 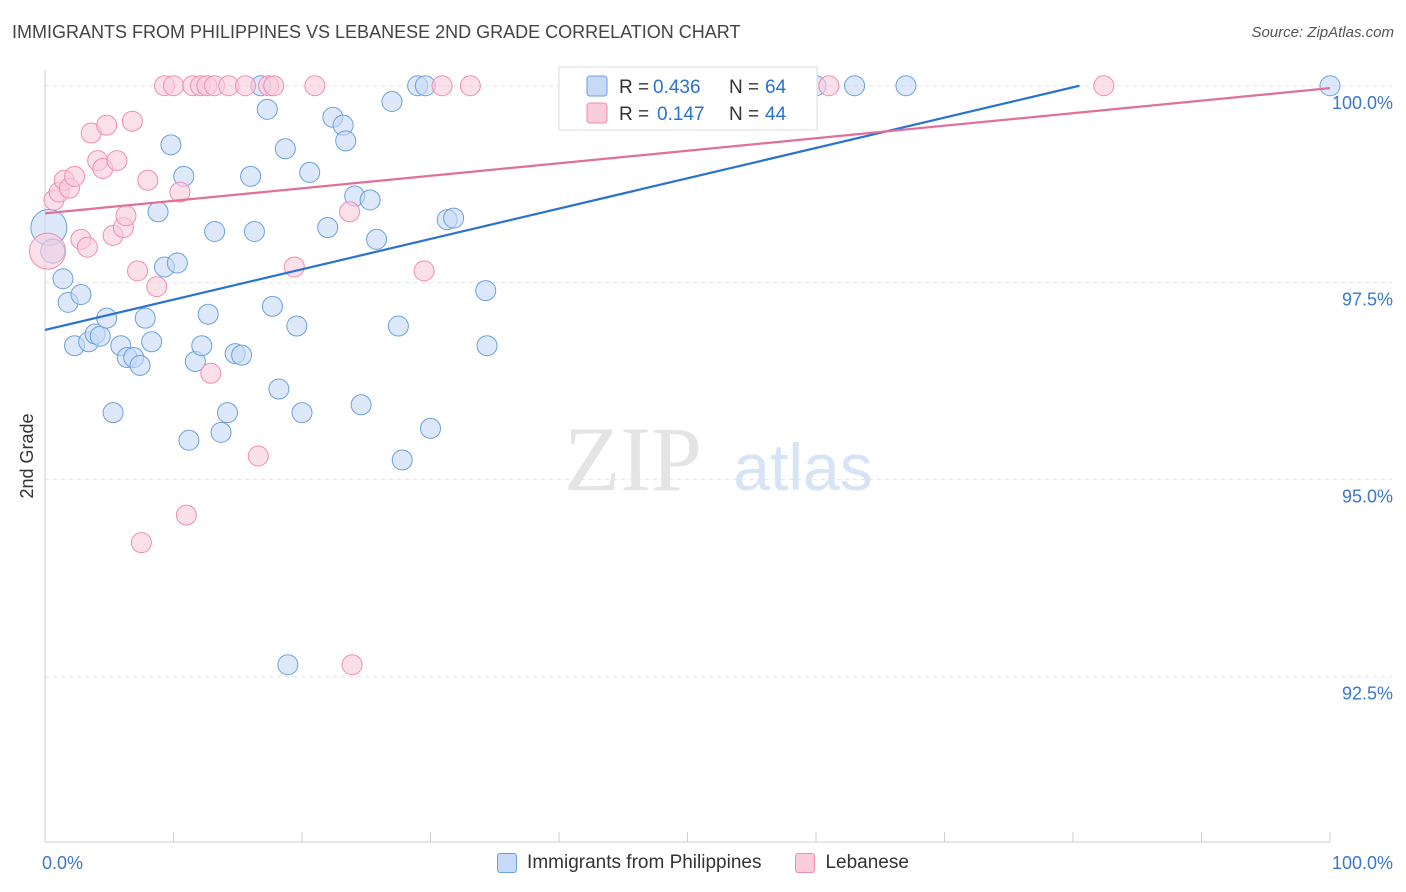 What do you see at coordinates (1367, 694) in the screenshot?
I see `y-tick-label-3: 92.5%` at bounding box center [1367, 694].